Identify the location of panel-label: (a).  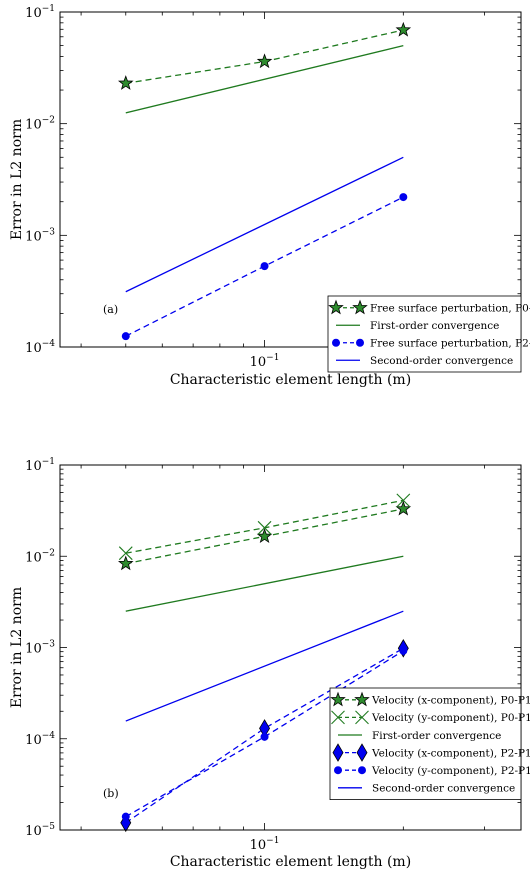
(110, 309).